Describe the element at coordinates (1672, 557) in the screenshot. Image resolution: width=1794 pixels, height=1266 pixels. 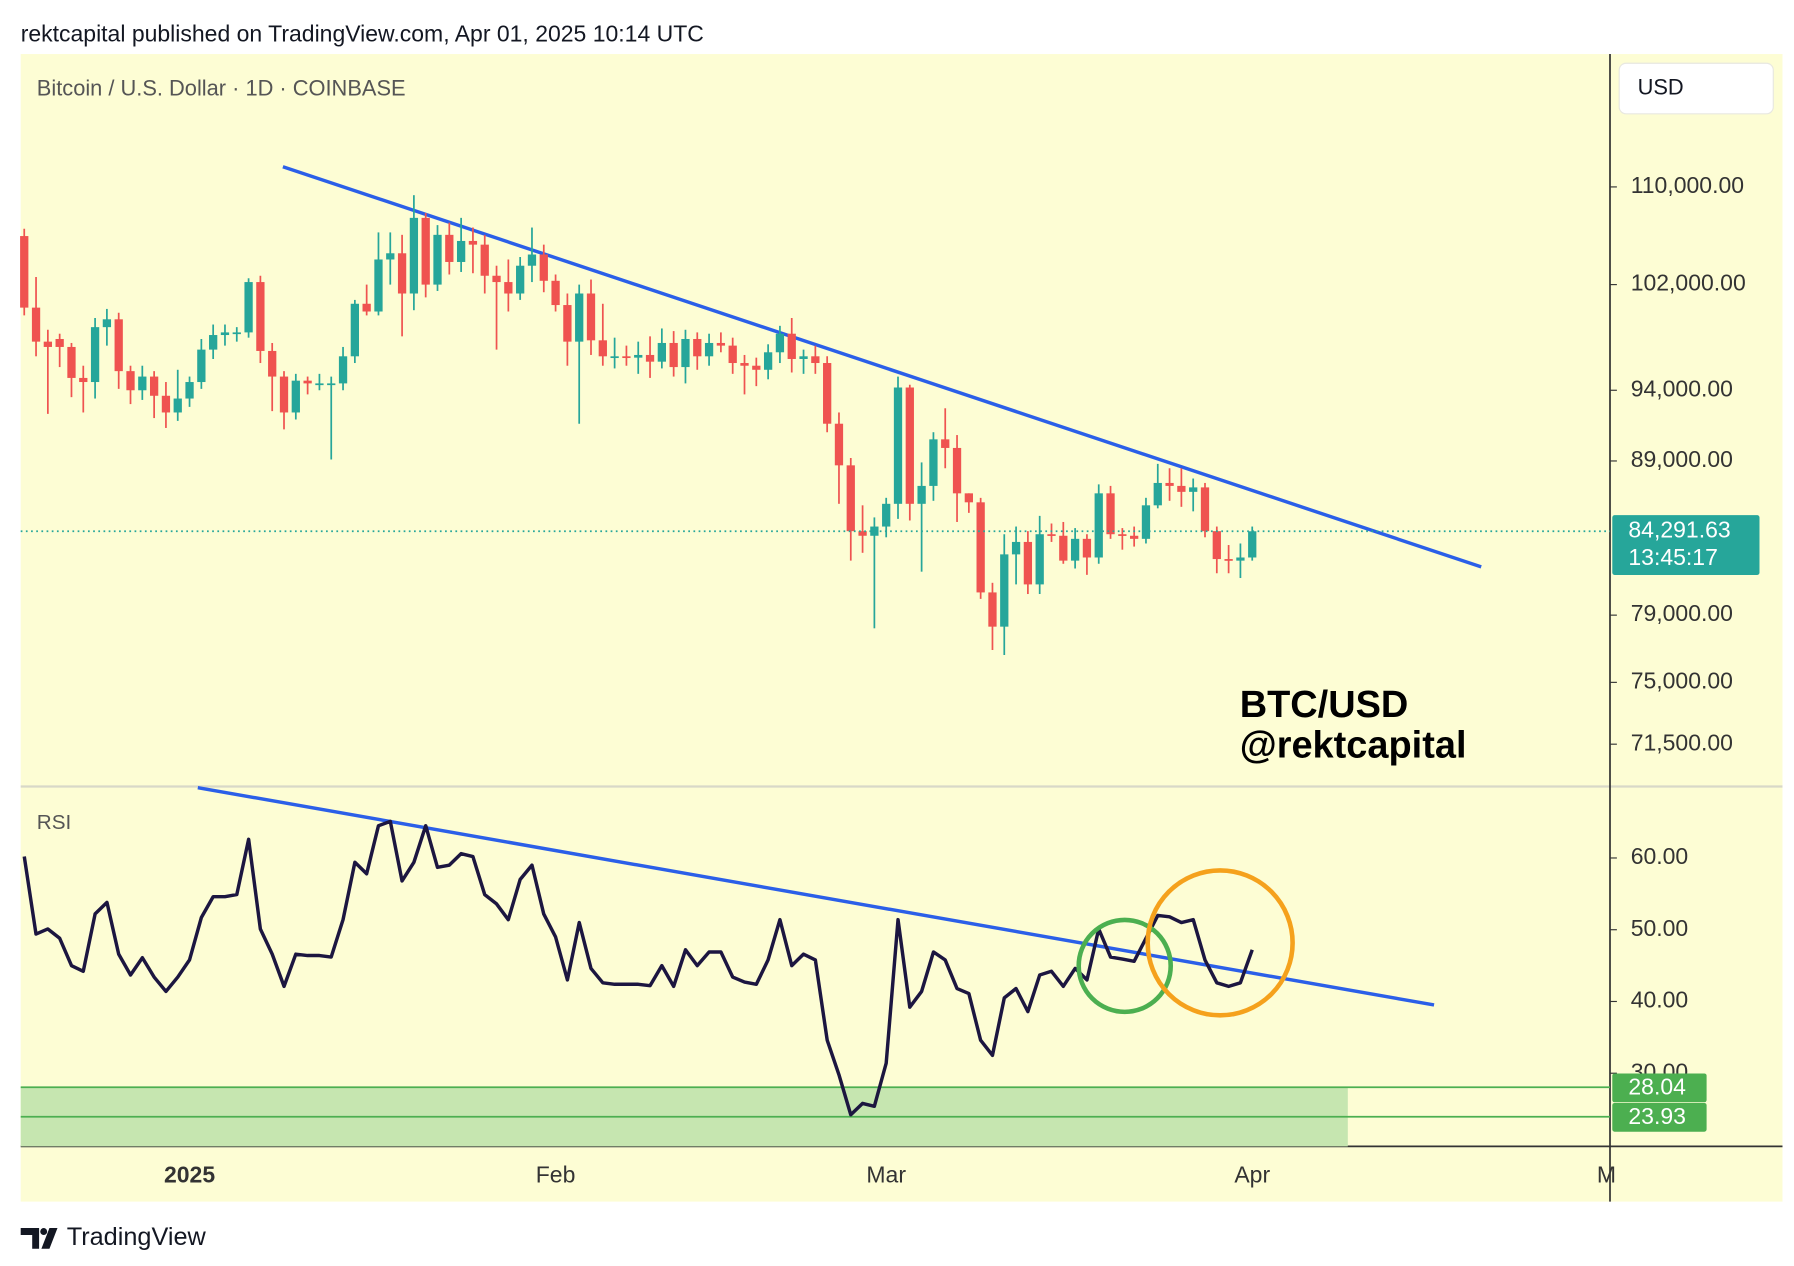
I see `countdown-label: 13:45:17` at that location.